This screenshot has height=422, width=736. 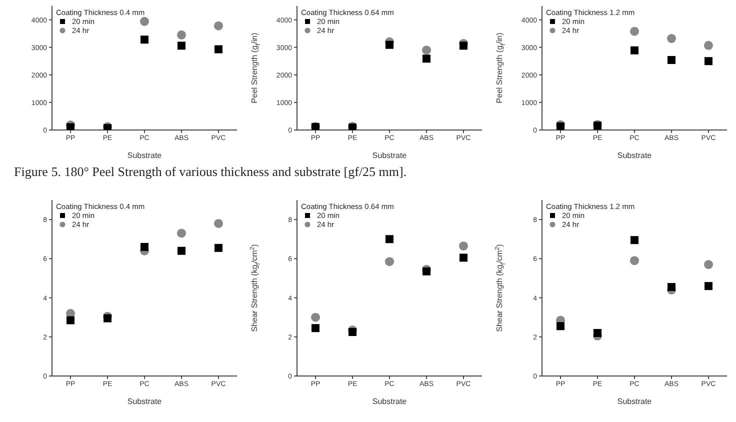 I want to click on caption: Figure 5. 180° Peel Strength of various thickness and substrate [gf/25 mm]., so click(x=211, y=172).